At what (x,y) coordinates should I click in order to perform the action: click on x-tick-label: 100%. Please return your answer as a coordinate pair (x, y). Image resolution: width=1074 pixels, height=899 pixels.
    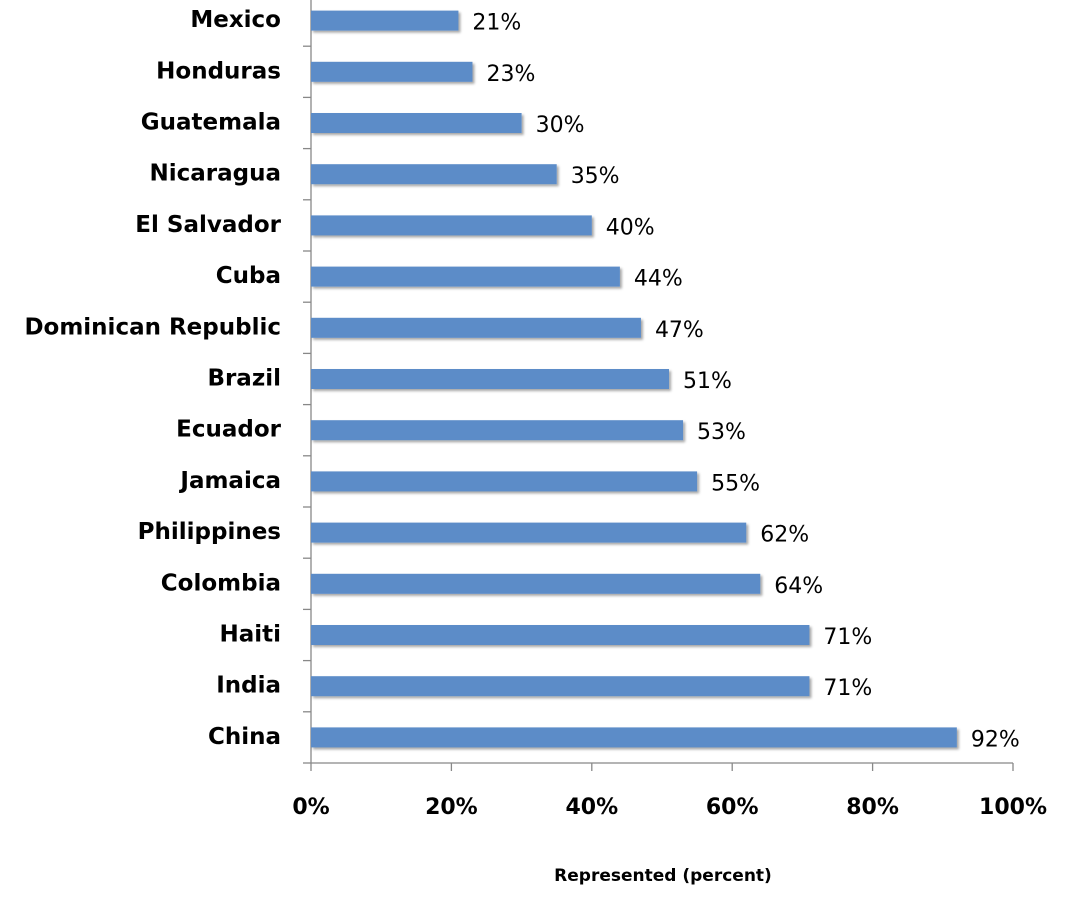
    Looking at the image, I should click on (1013, 807).